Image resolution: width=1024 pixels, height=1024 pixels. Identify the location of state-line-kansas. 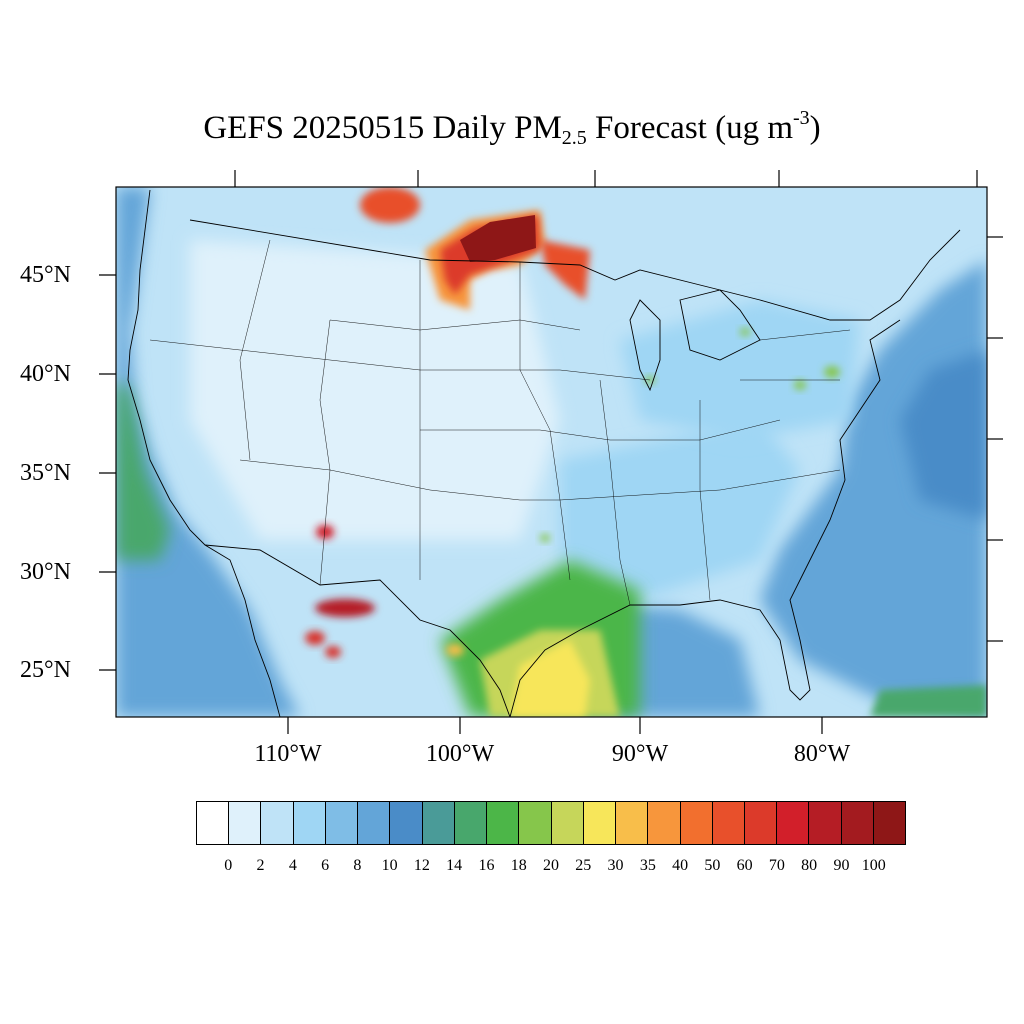
(600, 430).